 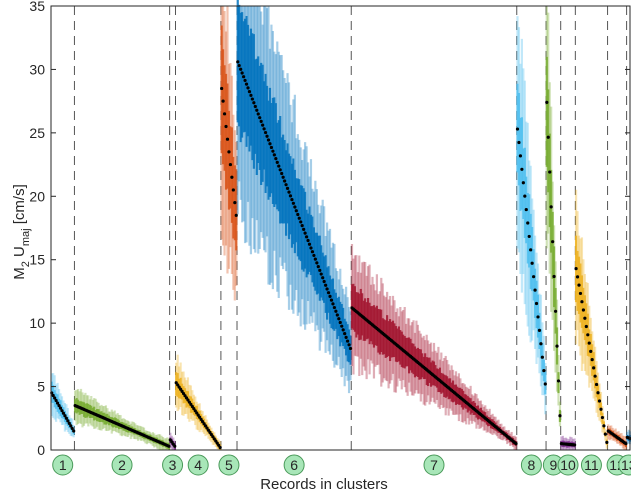 What do you see at coordinates (294, 205) in the screenshot?
I see `cluster-6-points` at bounding box center [294, 205].